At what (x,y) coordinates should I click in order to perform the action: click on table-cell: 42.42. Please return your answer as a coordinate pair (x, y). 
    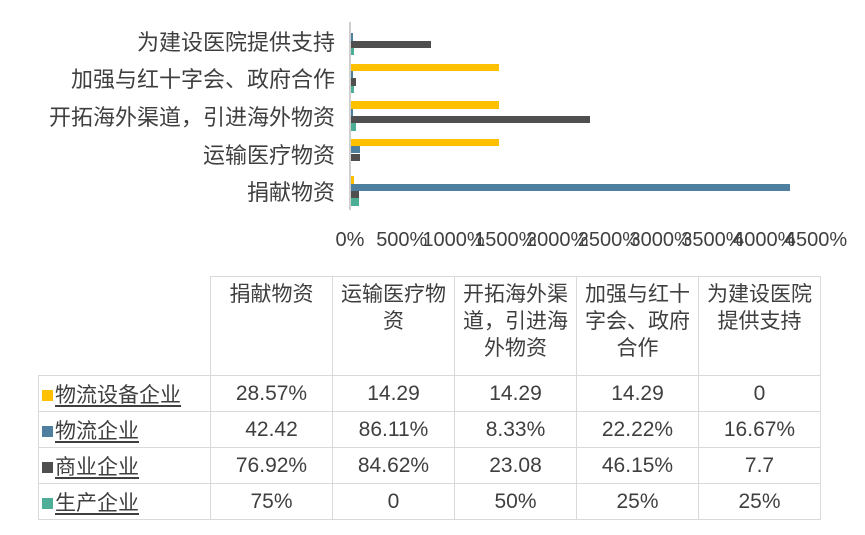
    Looking at the image, I should click on (271, 429).